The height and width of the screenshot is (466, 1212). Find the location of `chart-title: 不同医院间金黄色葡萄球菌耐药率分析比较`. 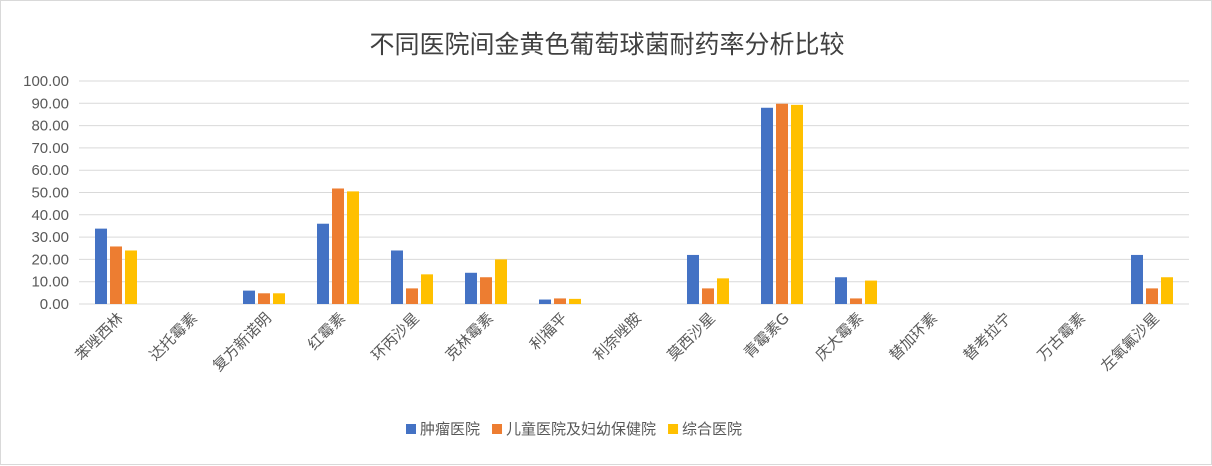

chart-title: 不同医院间金黄色葡萄球菌耐药率分析比较 is located at coordinates (606, 44).